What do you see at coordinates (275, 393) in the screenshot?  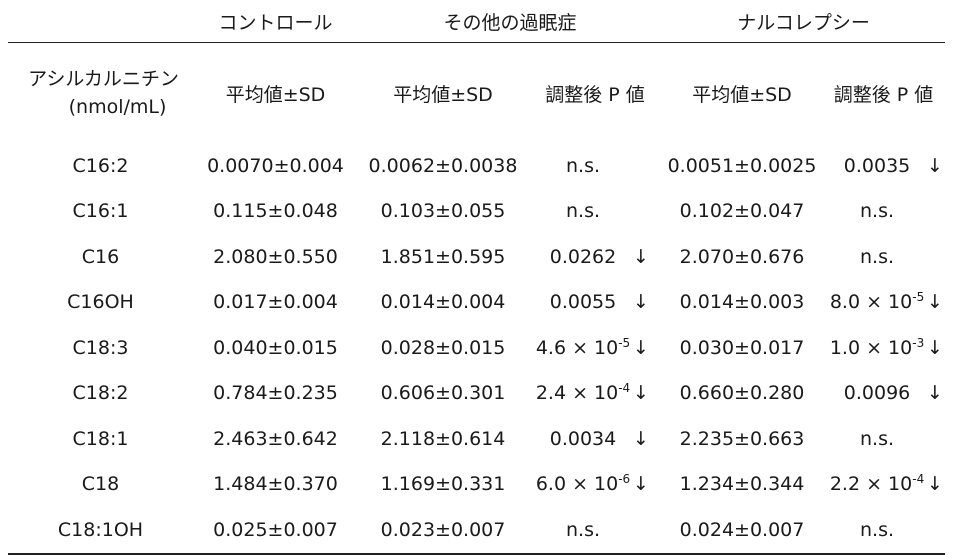 I see `control-mean-sd: 0.784±0.235` at bounding box center [275, 393].